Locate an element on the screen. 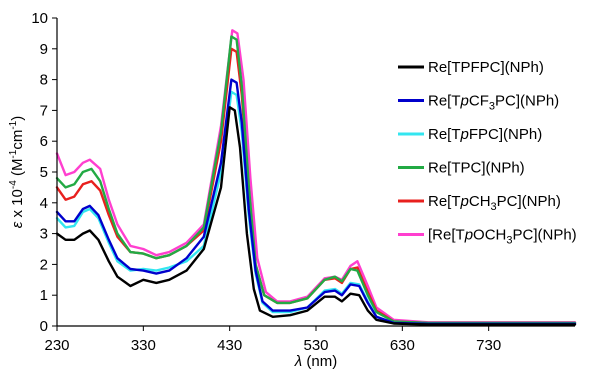 Image resolution: width=595 pixels, height=371 pixels. y-tick-label: 7 is located at coordinates (44, 110).